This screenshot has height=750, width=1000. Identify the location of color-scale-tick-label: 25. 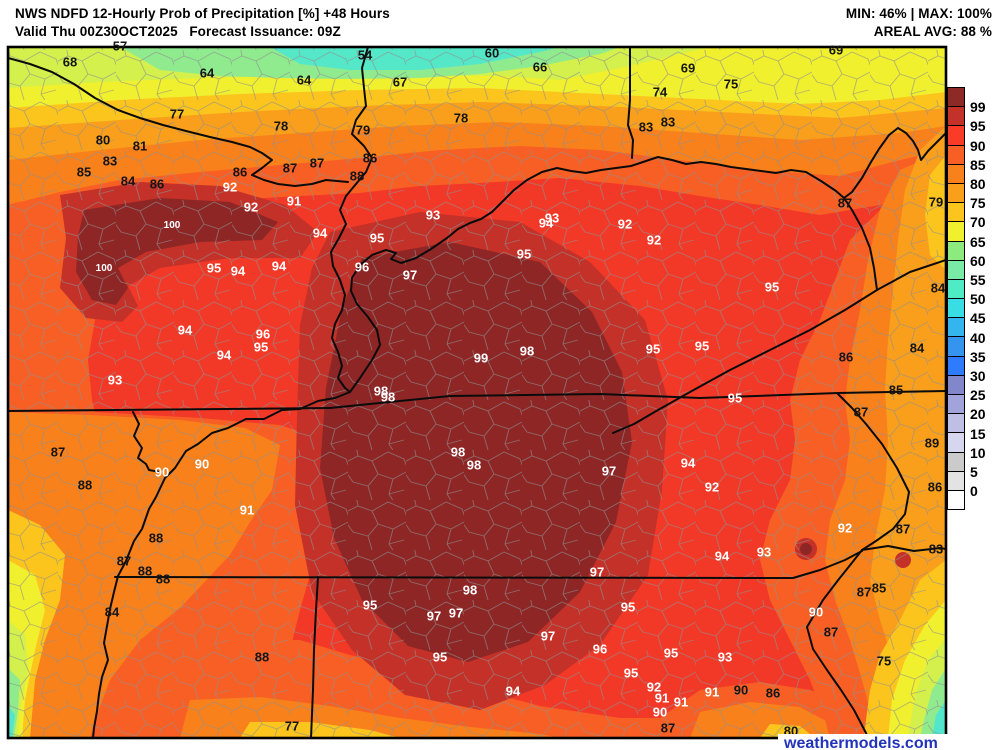
(978, 395).